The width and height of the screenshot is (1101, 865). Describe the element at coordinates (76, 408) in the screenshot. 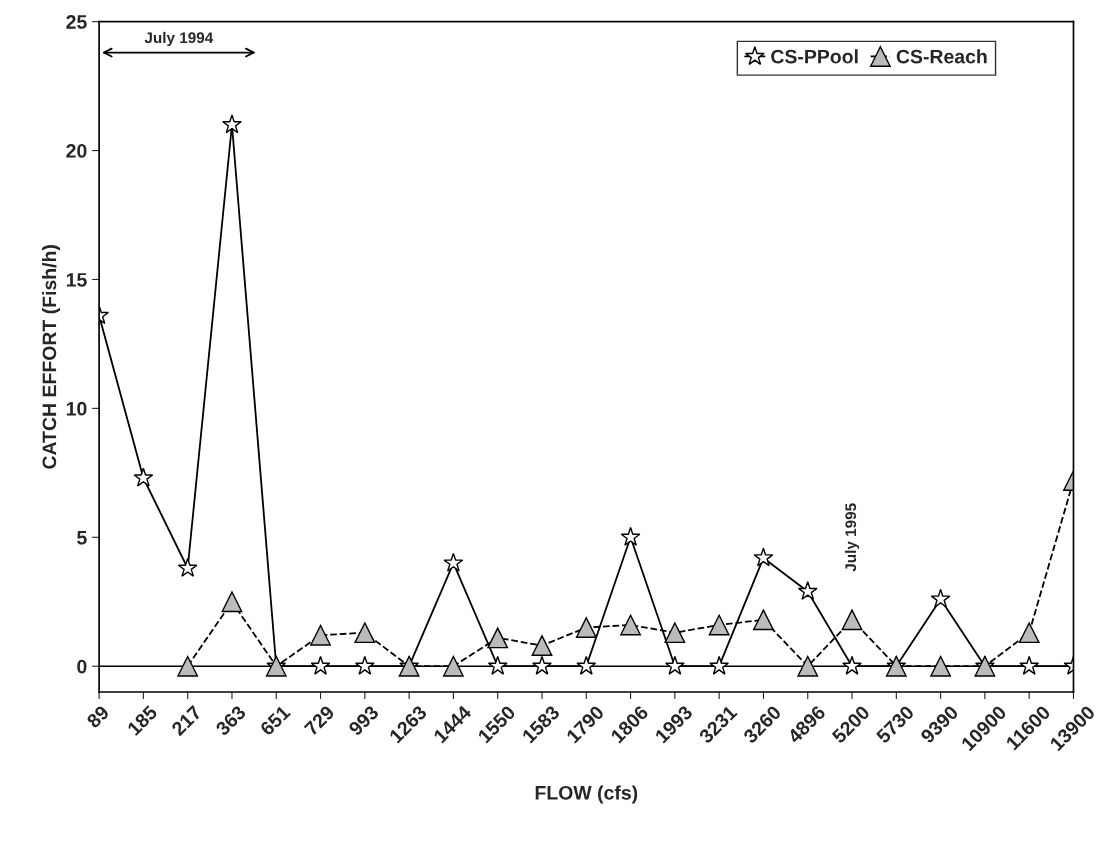

I see `y-tick-label: 10` at that location.